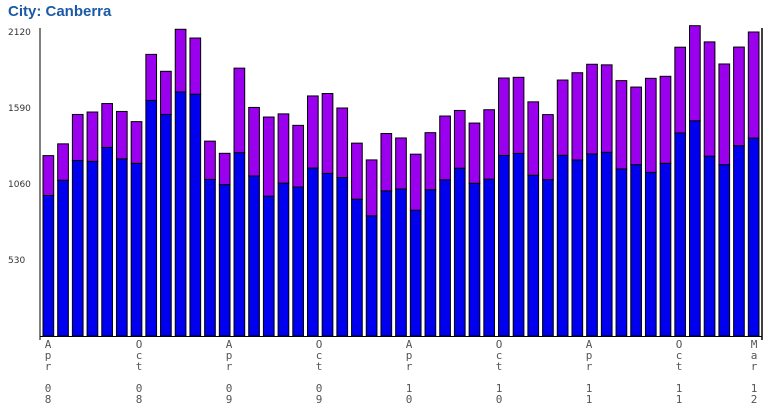 The width and height of the screenshot is (774, 418). Describe the element at coordinates (19, 33) in the screenshot. I see `y-tick-label: 2120` at that location.